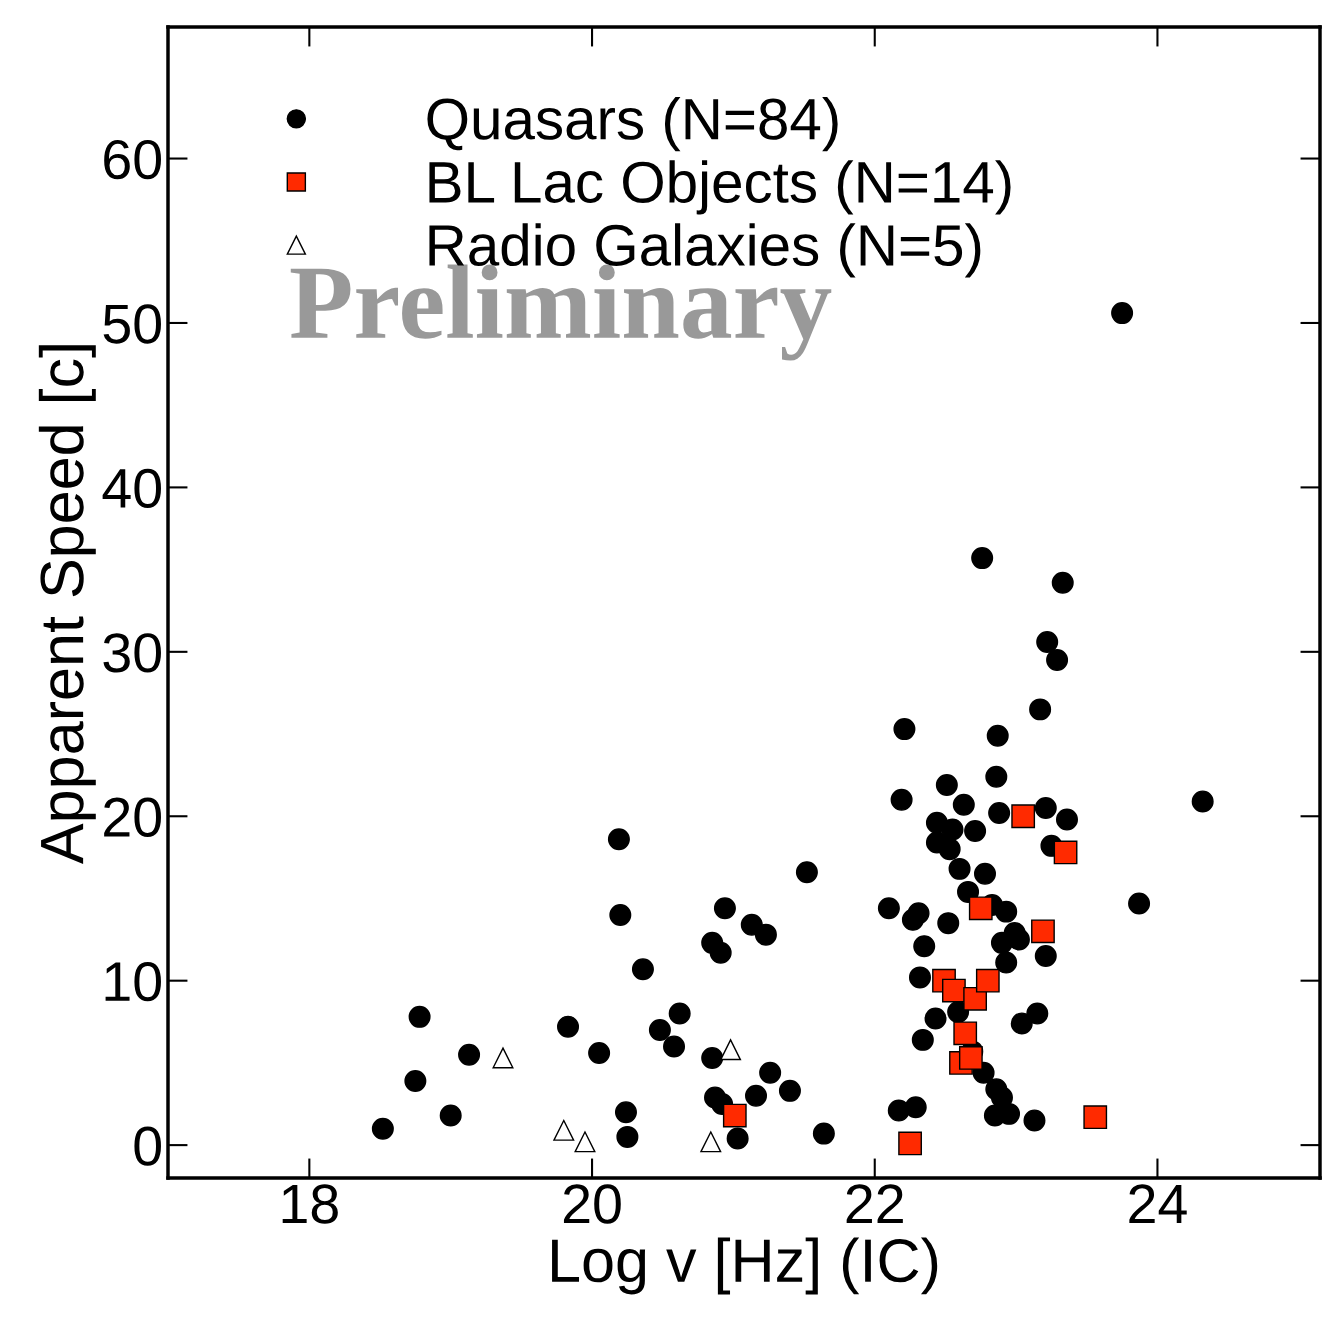 The height and width of the screenshot is (1321, 1331). Describe the element at coordinates (592, 1204) in the screenshot. I see `x-tick-label: 20` at that location.